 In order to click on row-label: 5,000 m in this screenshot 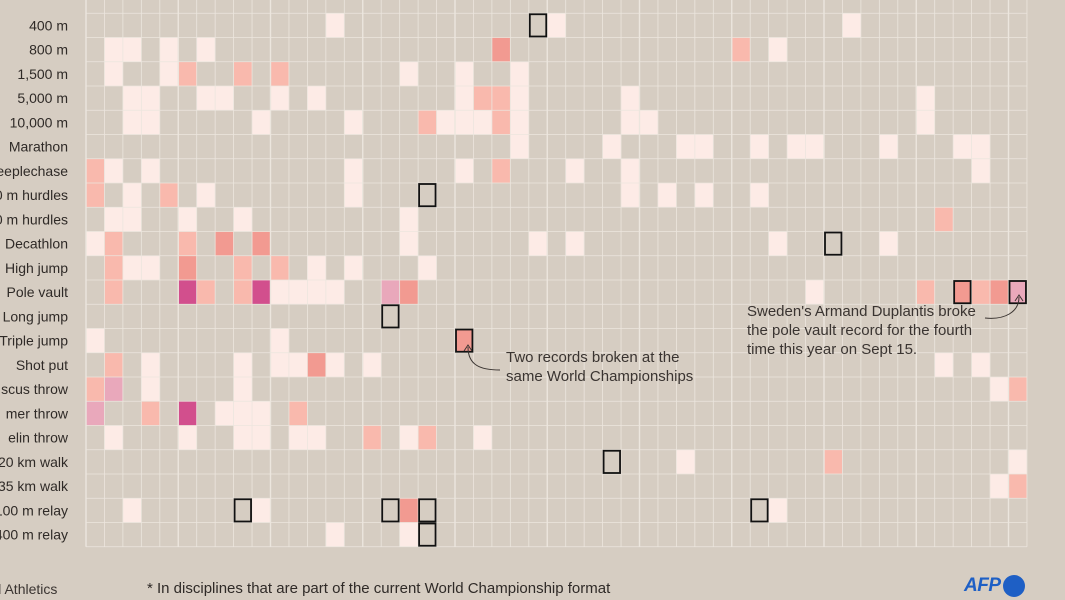, I will do `click(42, 98)`.